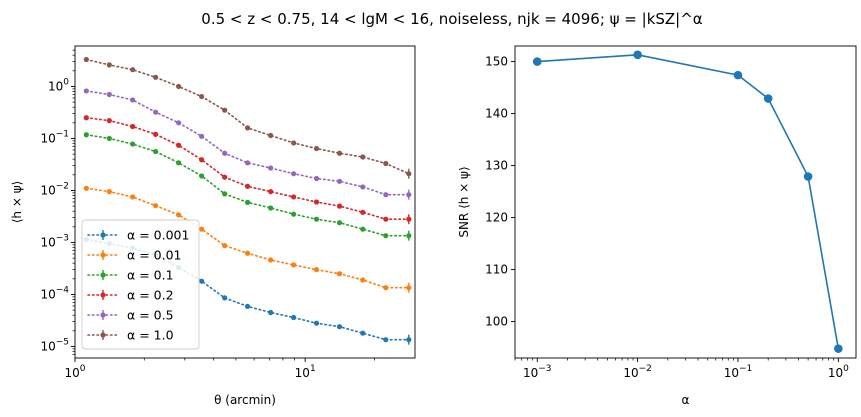 The width and height of the screenshot is (861, 417). Describe the element at coordinates (158, 235) in the screenshot. I see `legend-label: α = 0.001` at that location.